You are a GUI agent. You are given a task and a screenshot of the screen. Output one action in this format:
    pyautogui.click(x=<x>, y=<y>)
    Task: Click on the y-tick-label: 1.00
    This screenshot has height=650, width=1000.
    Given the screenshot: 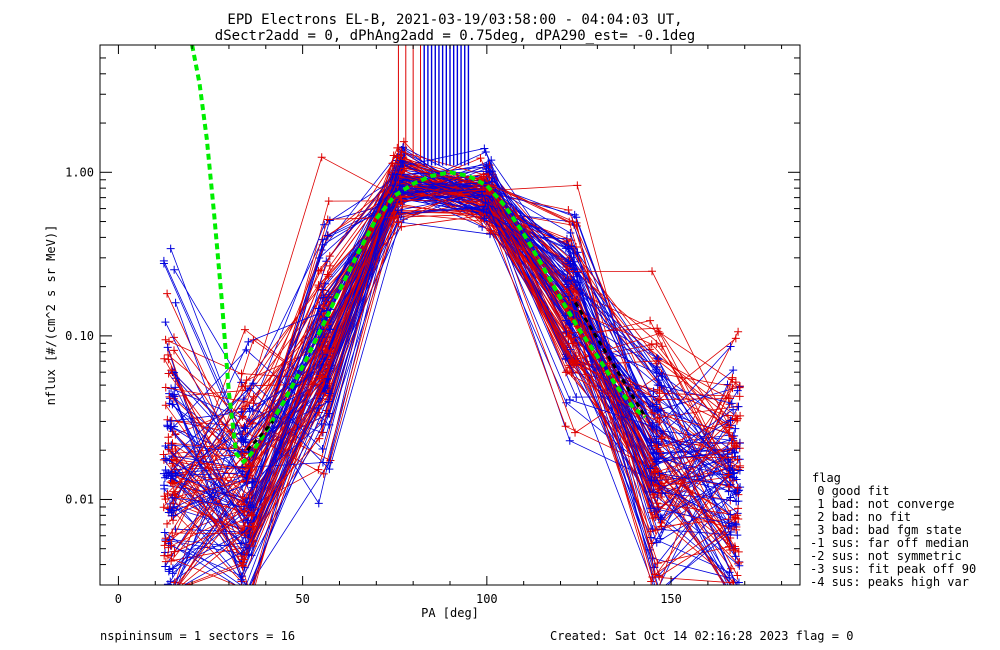 What is the action you would take?
    pyautogui.click(x=79, y=172)
    